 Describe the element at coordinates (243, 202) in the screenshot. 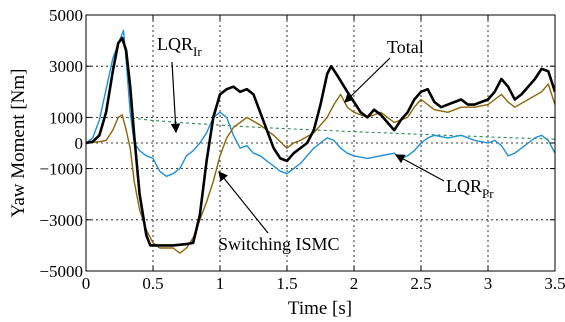

I see `annotation-ismc-arrow` at that location.